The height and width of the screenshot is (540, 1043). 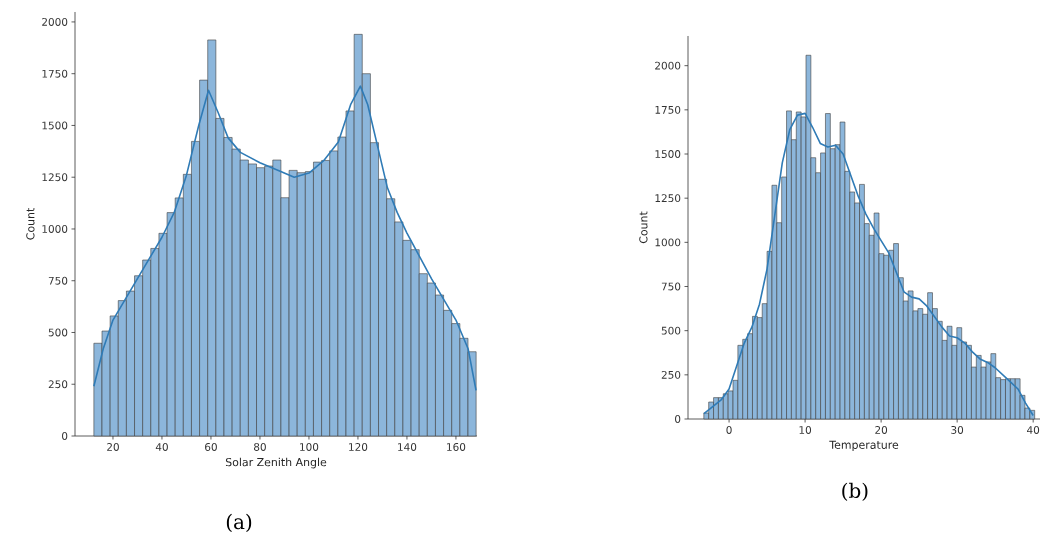 I want to click on x-tick-label: 100, so click(x=309, y=447).